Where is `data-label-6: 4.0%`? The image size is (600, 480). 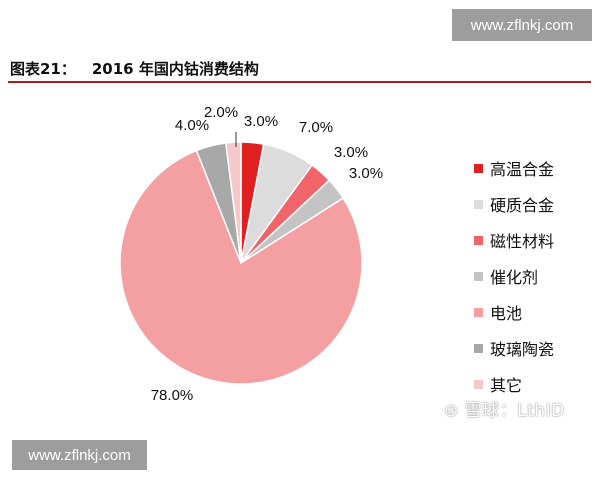 data-label-6: 4.0% is located at coordinates (192, 125).